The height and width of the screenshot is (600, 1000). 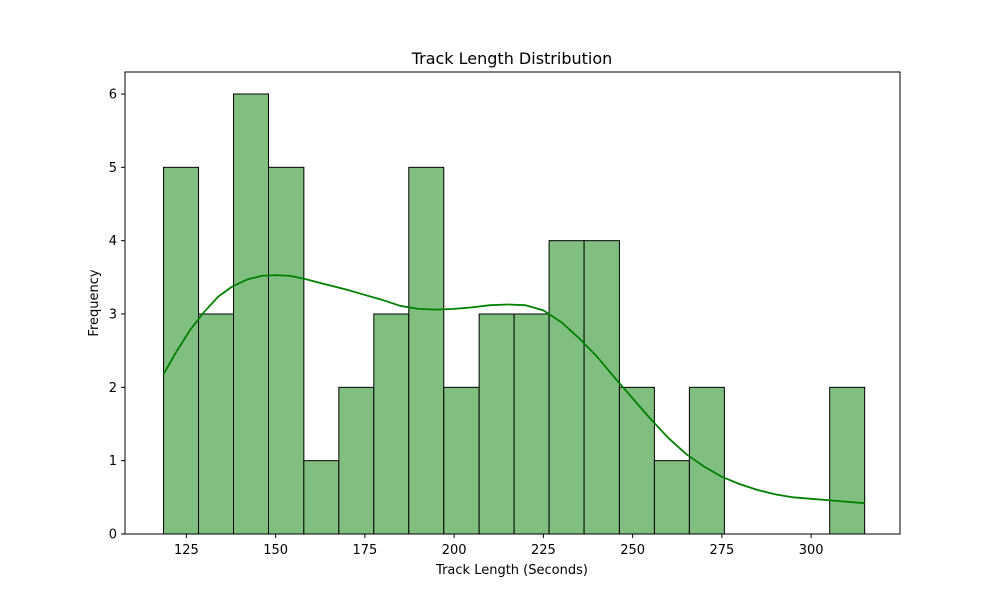 I want to click on y-tick-label: 4, so click(x=113, y=241).